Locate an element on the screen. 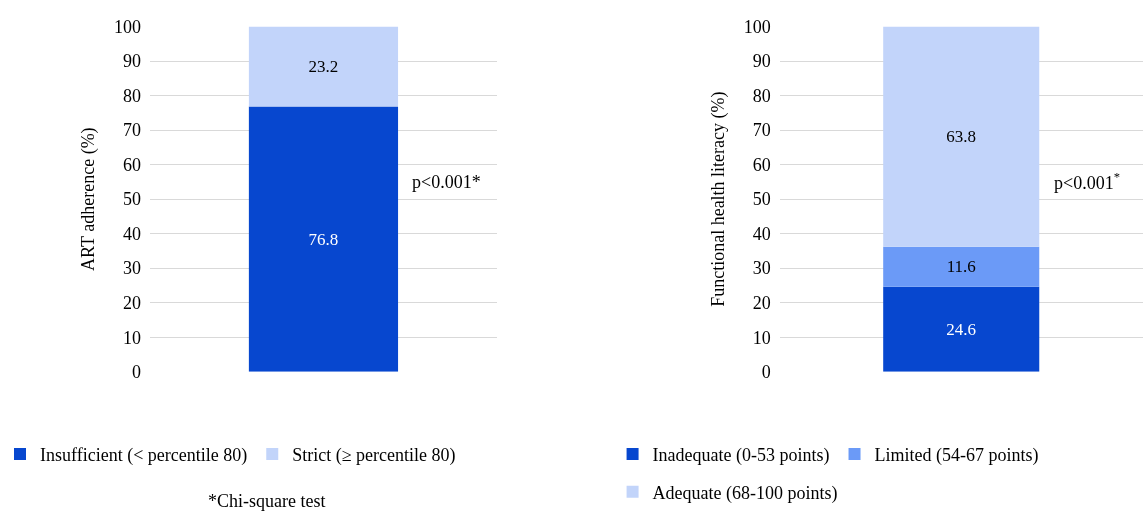  legend-label: Strict (≥ percentile 80) is located at coordinates (374, 456).